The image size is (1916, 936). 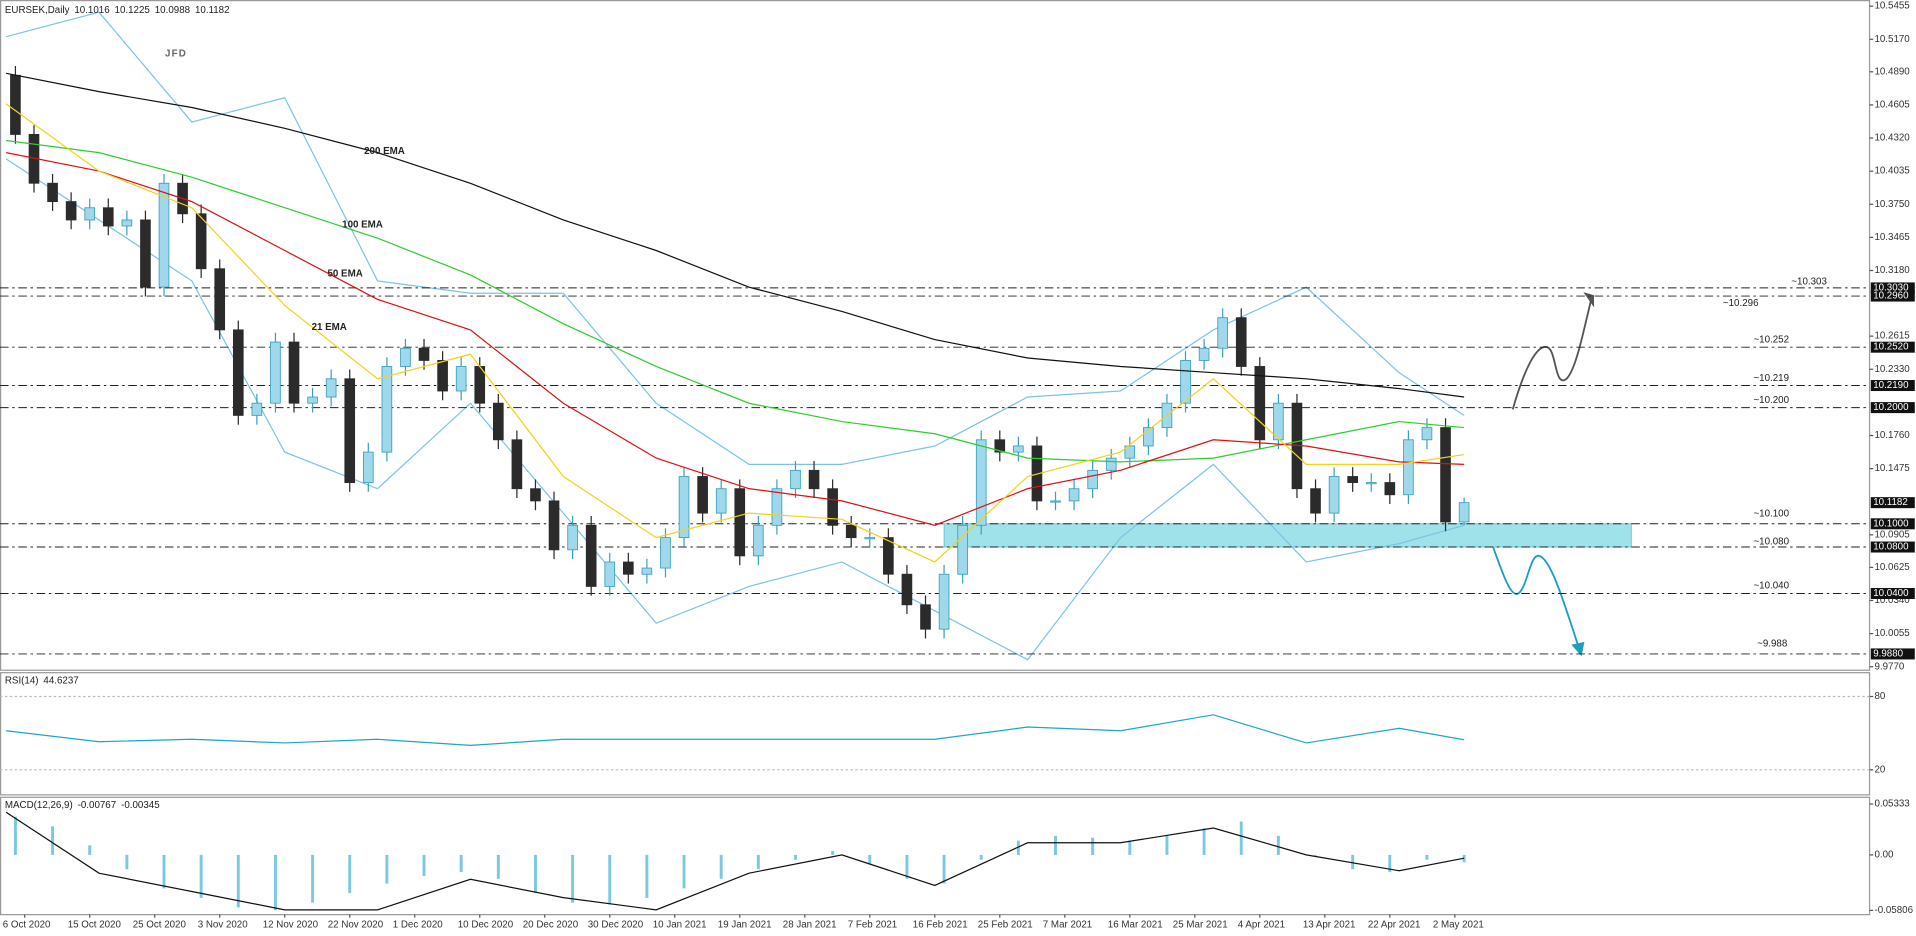 What do you see at coordinates (1892, 237) in the screenshot?
I see `y-tick-label: 10.3465` at bounding box center [1892, 237].